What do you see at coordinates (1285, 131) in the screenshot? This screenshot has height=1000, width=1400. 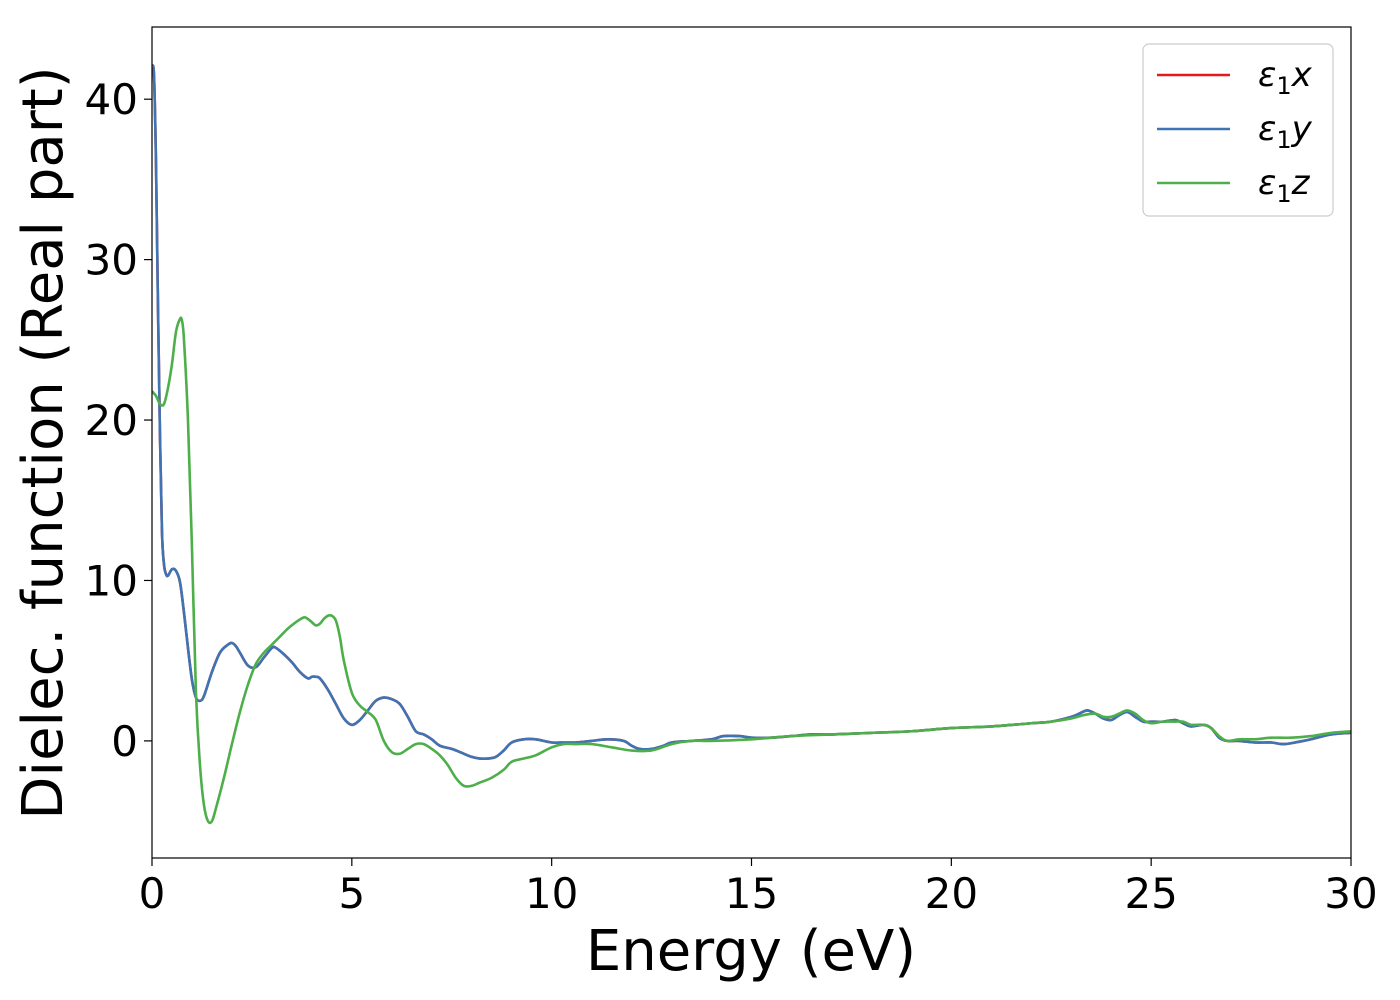 I see `legend-label-y: ε1y` at bounding box center [1285, 131].